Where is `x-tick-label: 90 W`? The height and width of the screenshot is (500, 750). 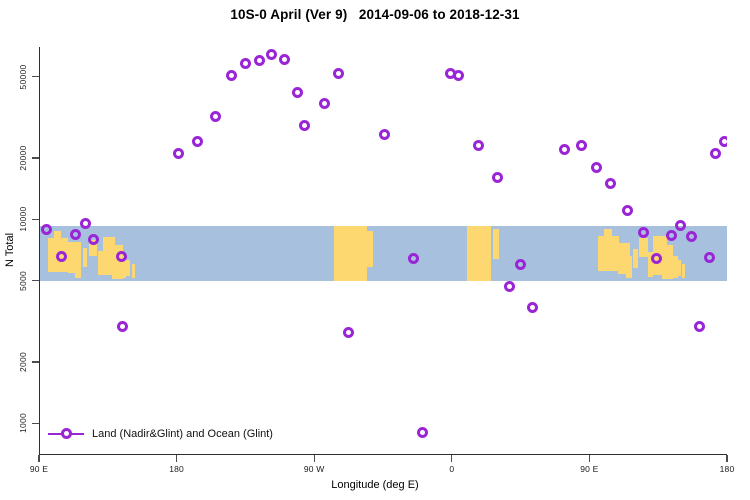
x-tick-label: 90 W is located at coordinates (314, 469).